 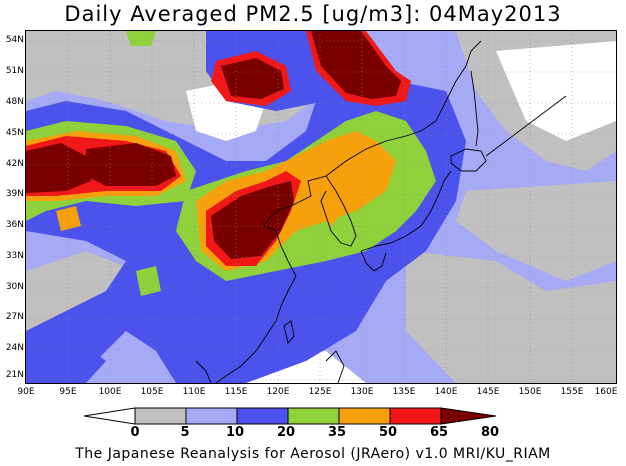 What do you see at coordinates (373, 261) in the screenshot?
I see `coastline-japan-kyushu` at bounding box center [373, 261].